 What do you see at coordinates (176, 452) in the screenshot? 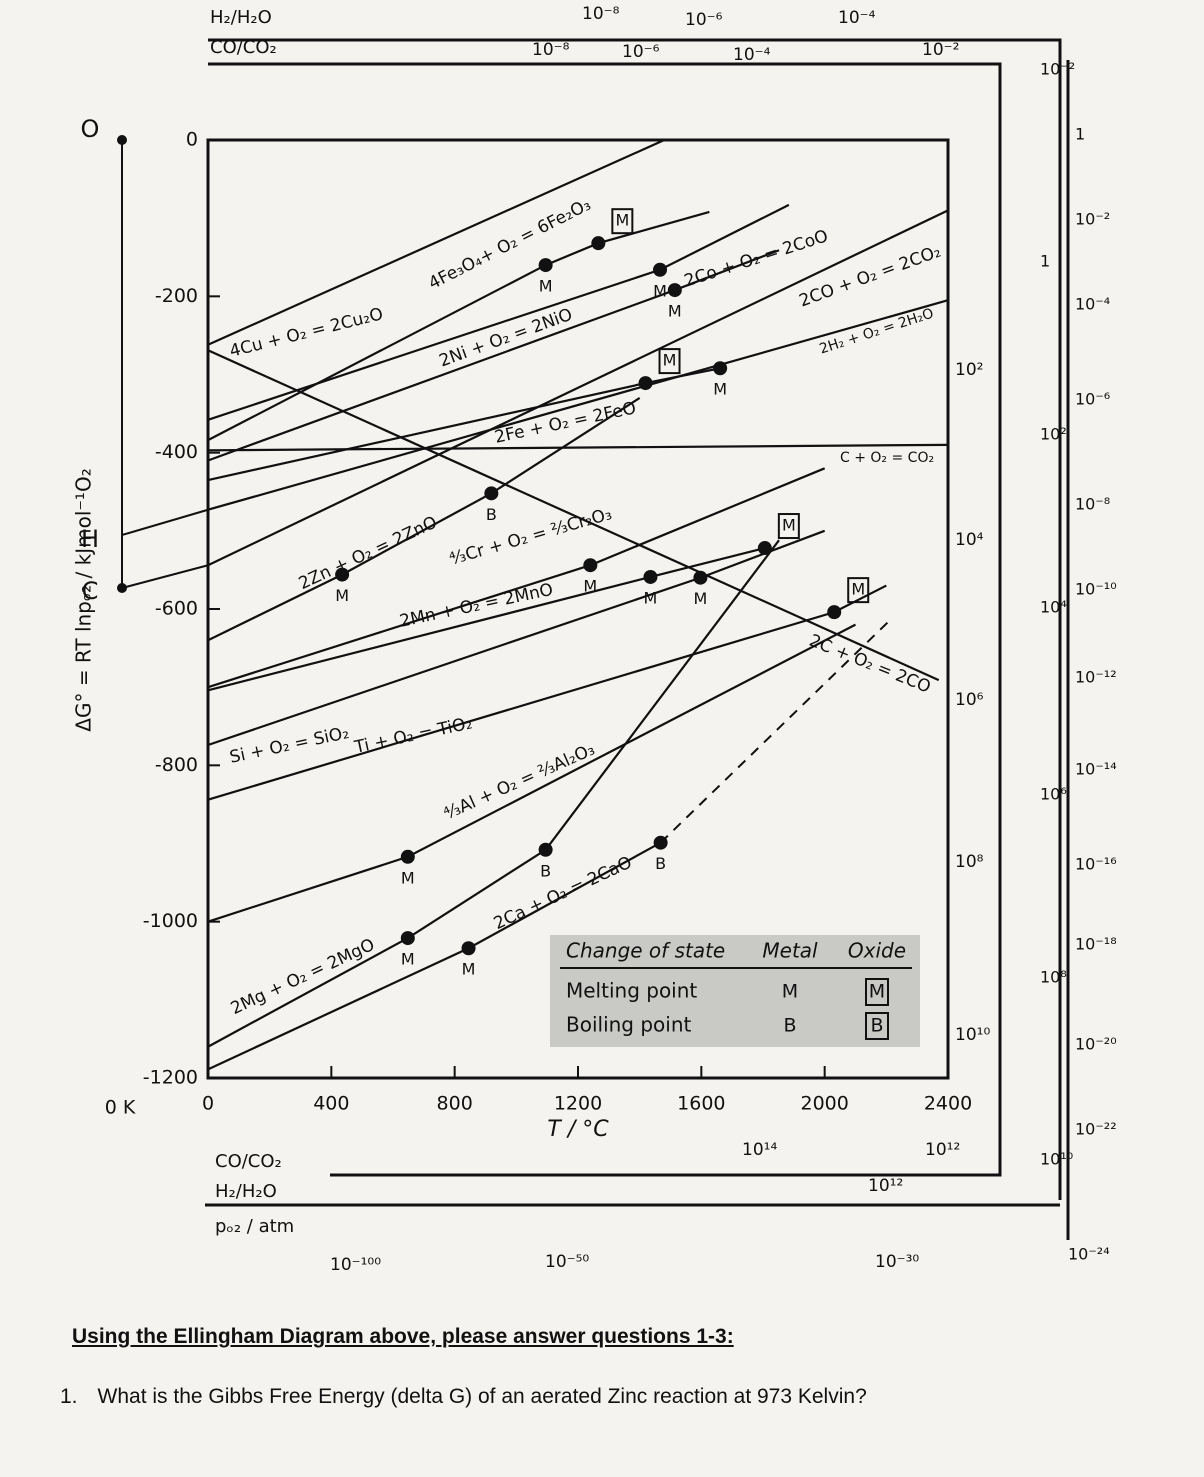
I see `y-tick-label: -400` at bounding box center [176, 452].